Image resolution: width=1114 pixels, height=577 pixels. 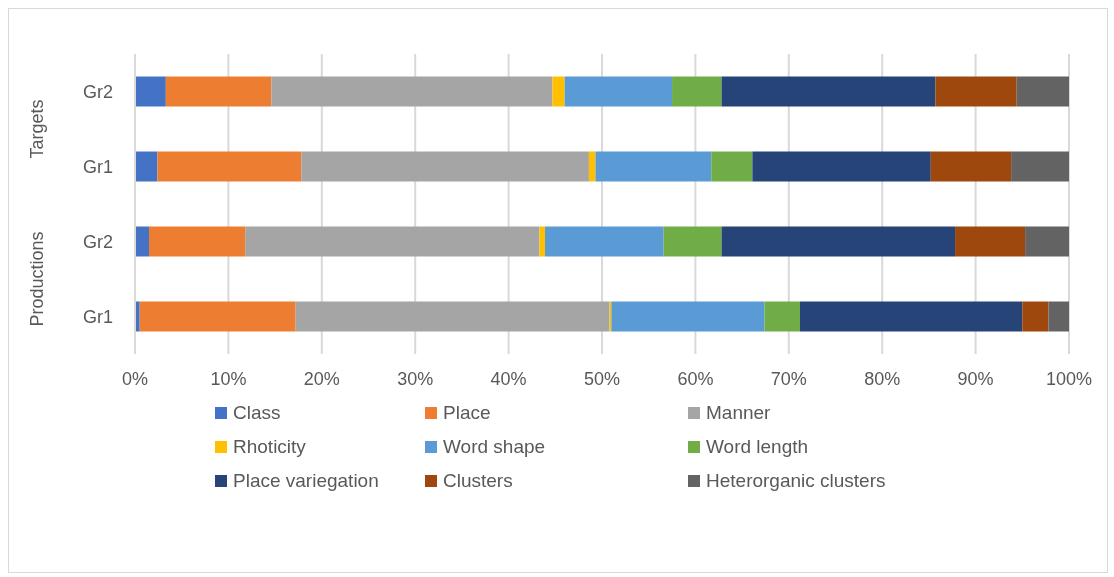 What do you see at coordinates (695, 378) in the screenshot?
I see `x-tick-label: 60%` at bounding box center [695, 378].